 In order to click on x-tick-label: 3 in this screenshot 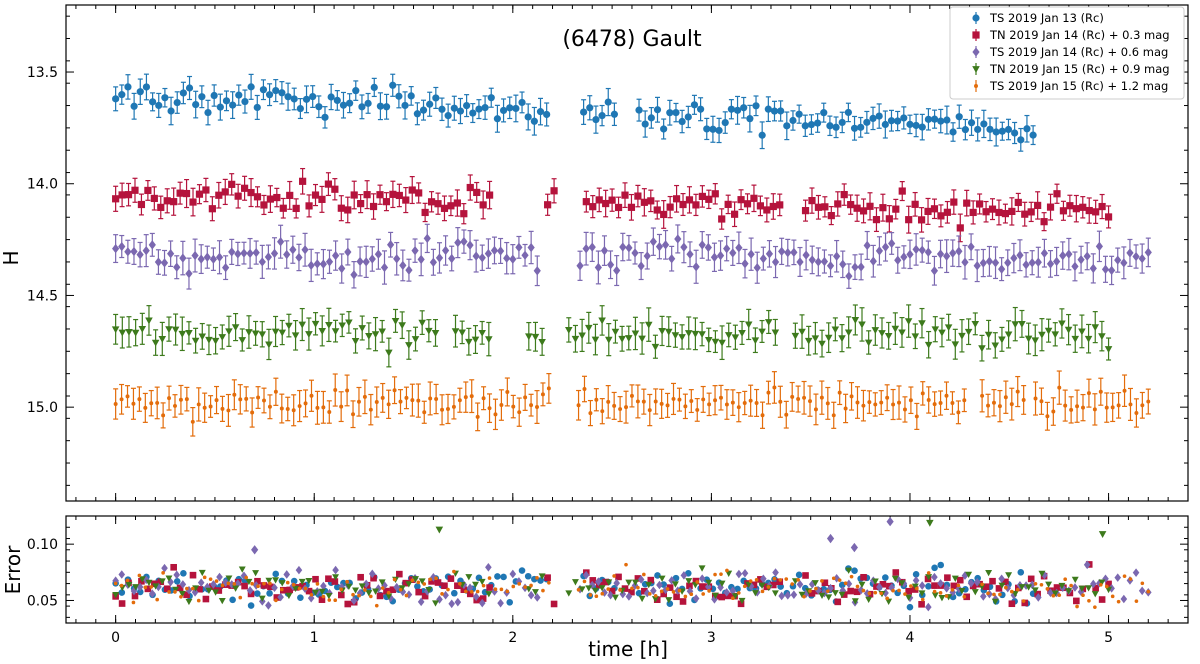, I will do `click(711, 638)`.